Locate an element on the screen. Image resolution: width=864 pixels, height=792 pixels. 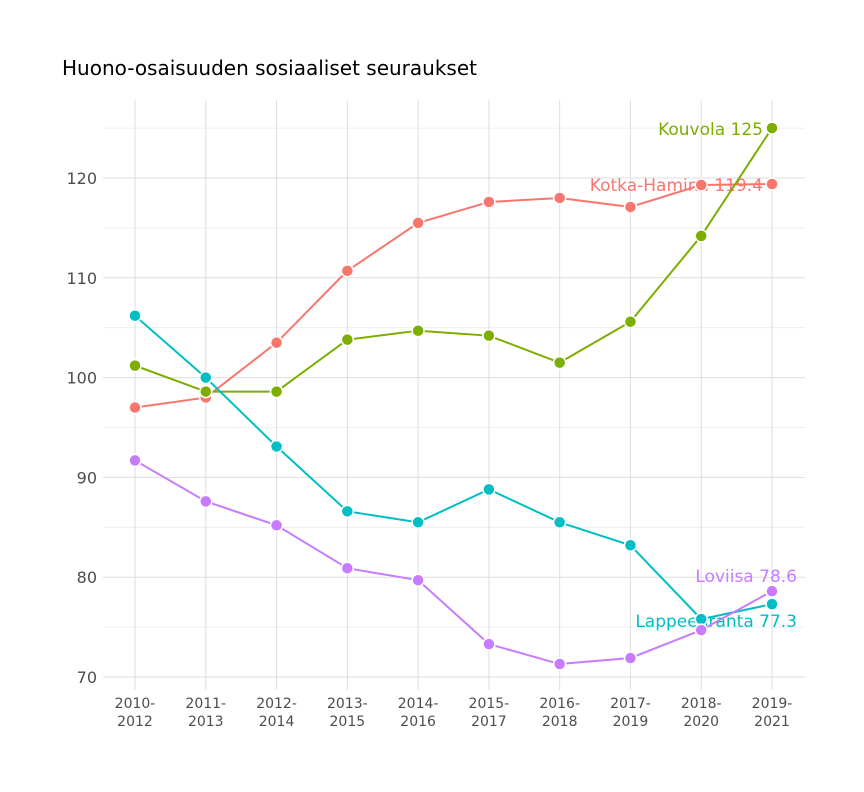
x-tick-label-line: 2013- is located at coordinates (347, 704).